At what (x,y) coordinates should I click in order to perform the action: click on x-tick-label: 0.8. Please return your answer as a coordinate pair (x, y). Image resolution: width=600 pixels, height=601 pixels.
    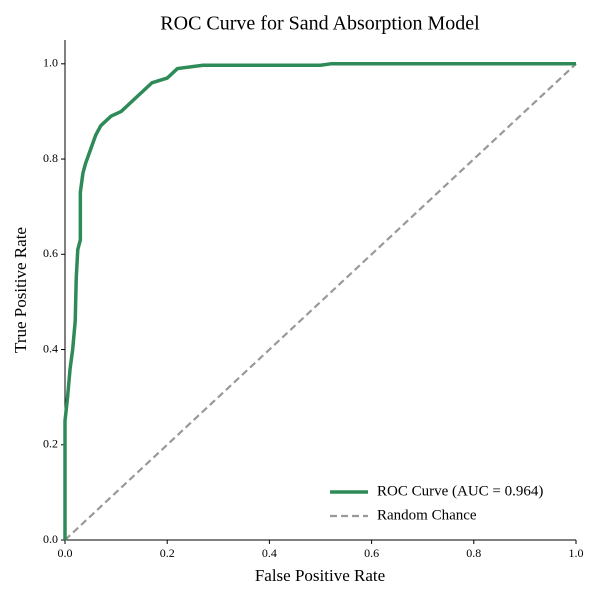
    Looking at the image, I should click on (473, 553).